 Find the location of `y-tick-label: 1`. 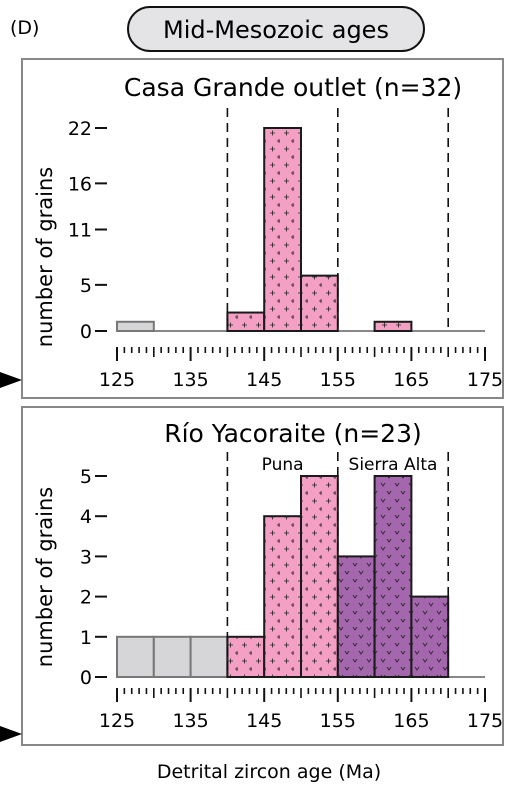

y-tick-label: 1 is located at coordinates (86, 638).